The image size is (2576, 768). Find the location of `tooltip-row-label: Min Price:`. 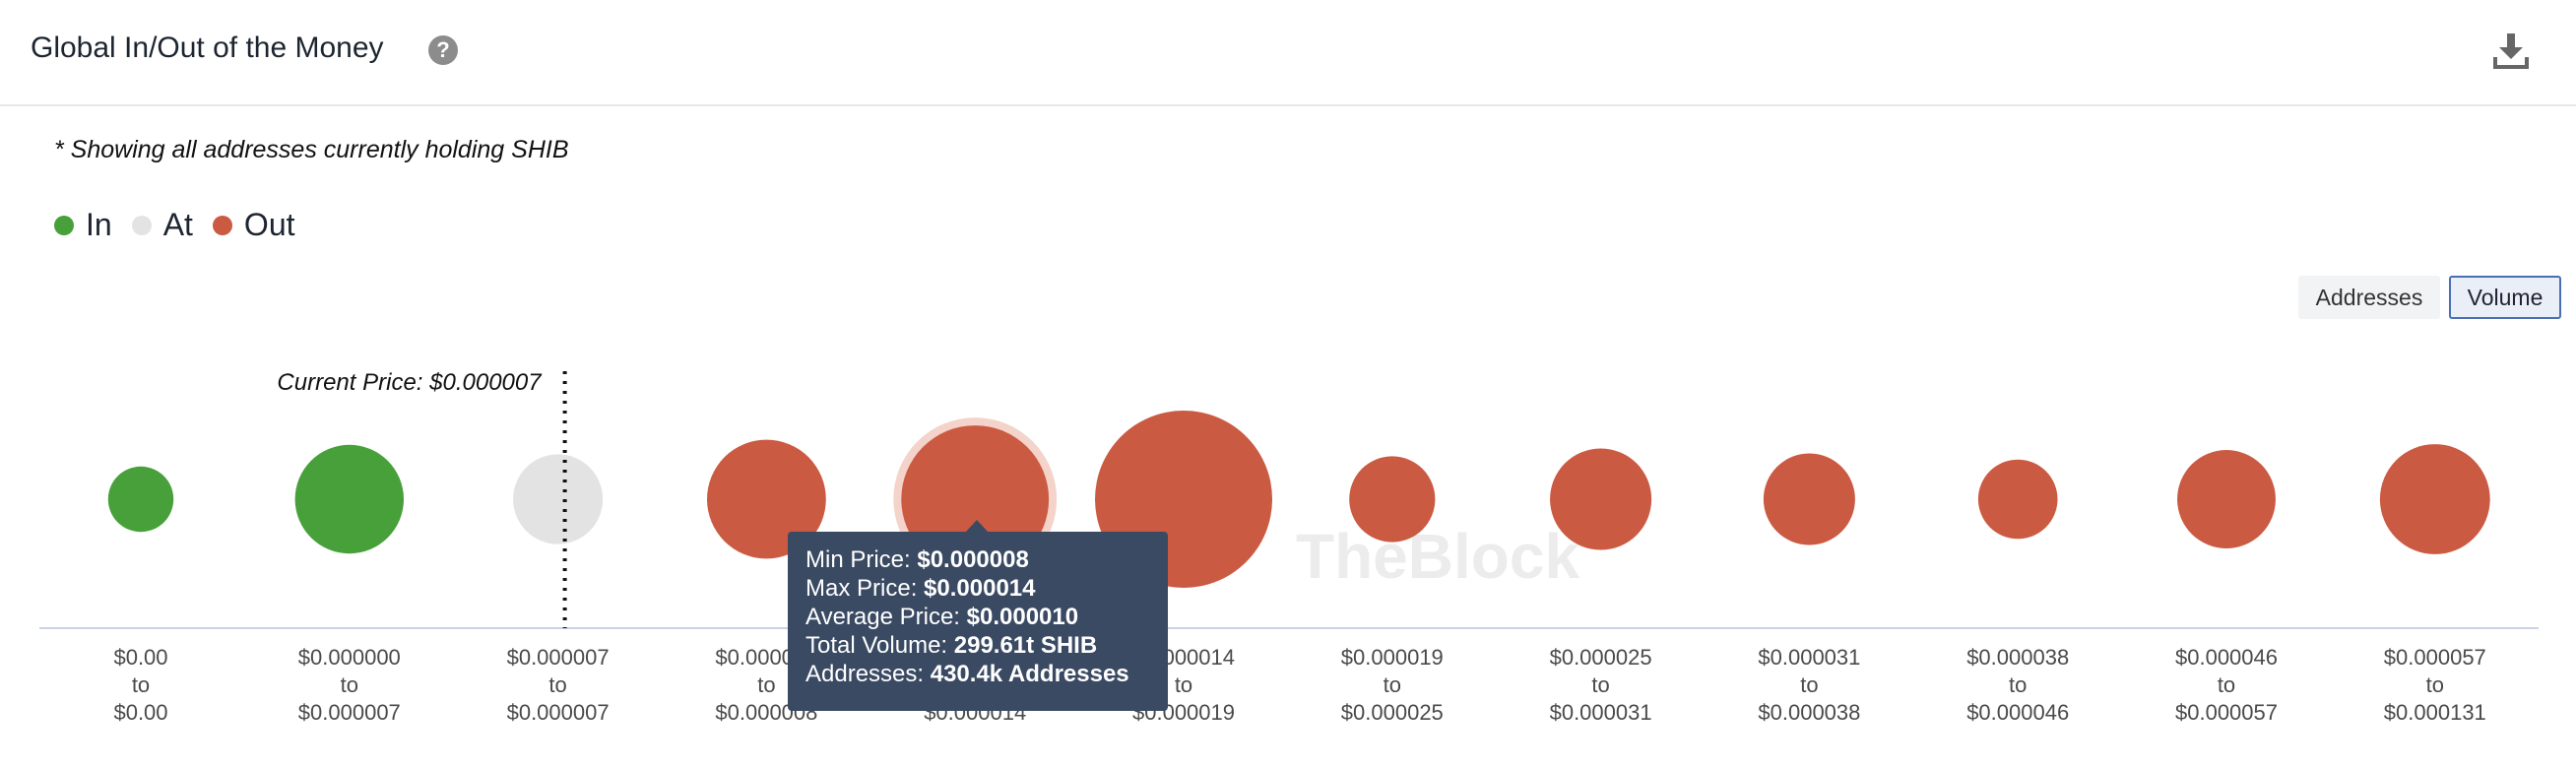

tooltip-row-label: Min Price: is located at coordinates (861, 559).